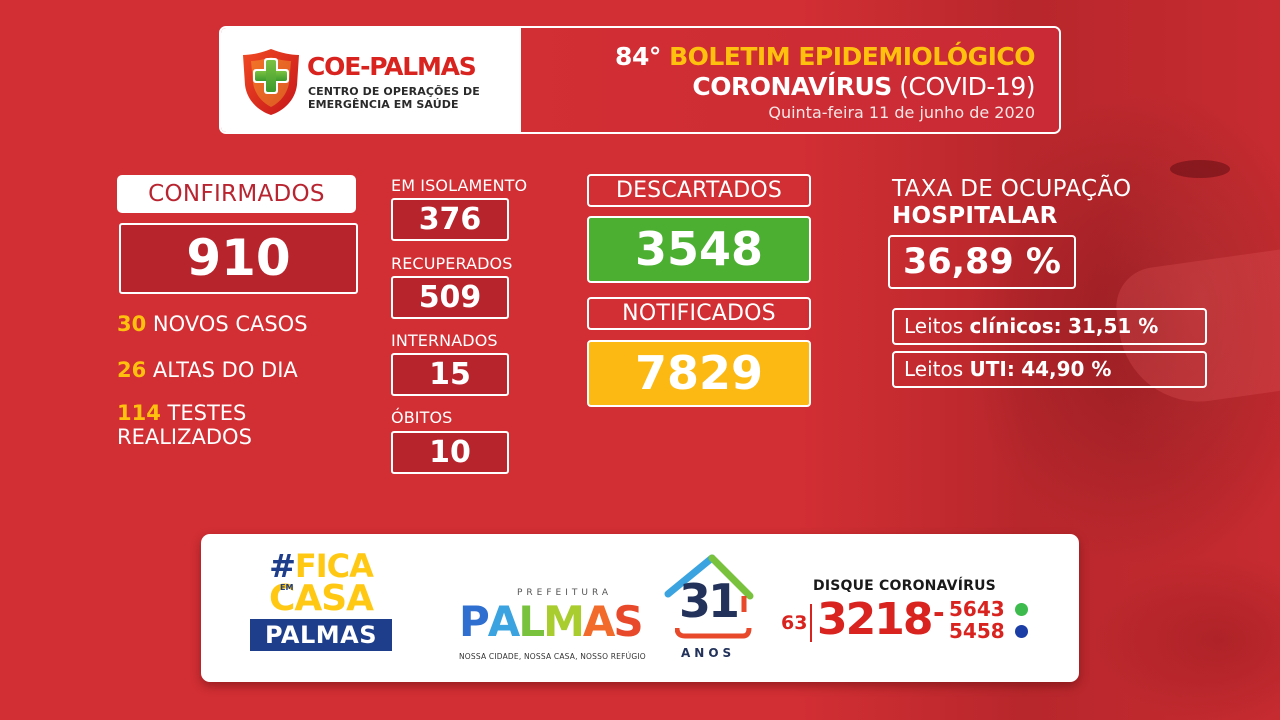 This screenshot has width=1280, height=720. I want to click on palmas-letter: S, so click(628, 621).